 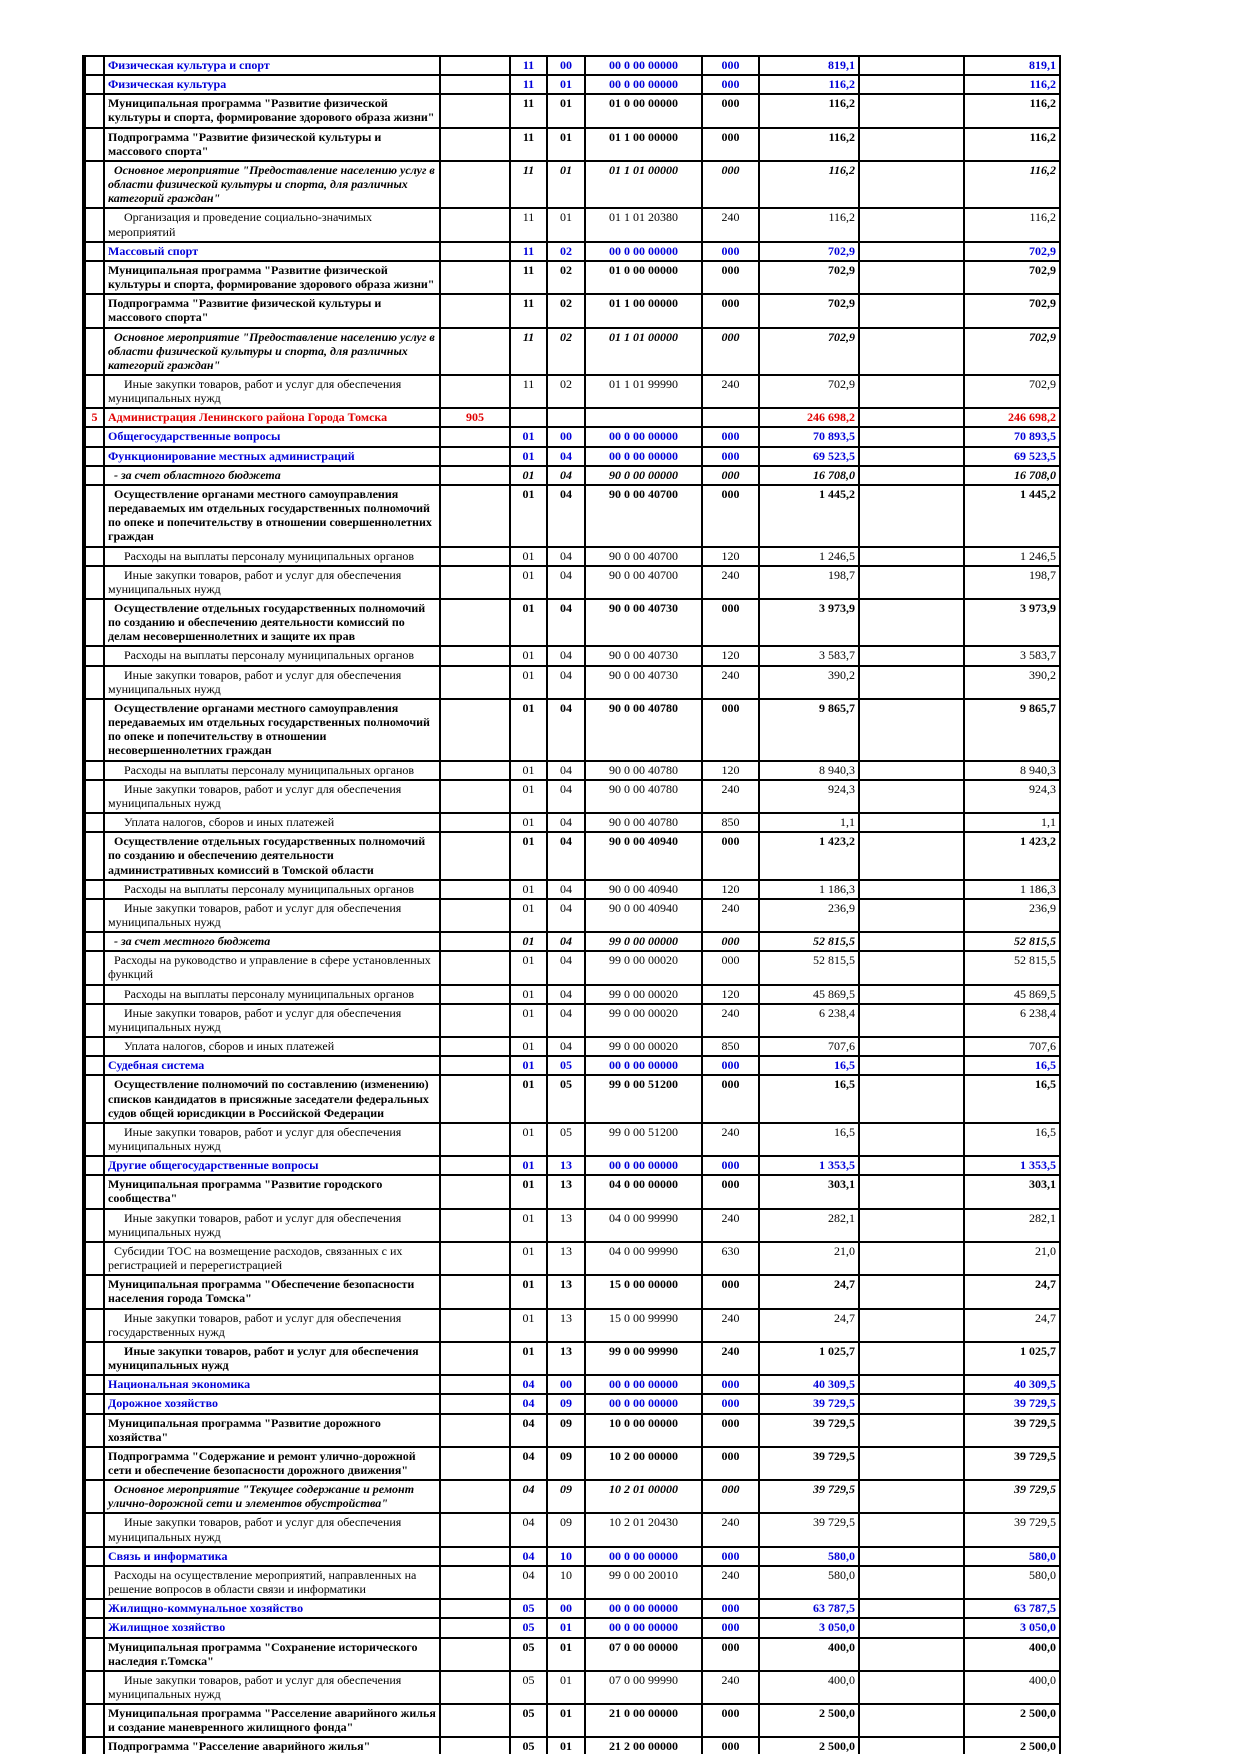 I want to click on cell-target-article: 90 0 00 00000, so click(x=643, y=475).